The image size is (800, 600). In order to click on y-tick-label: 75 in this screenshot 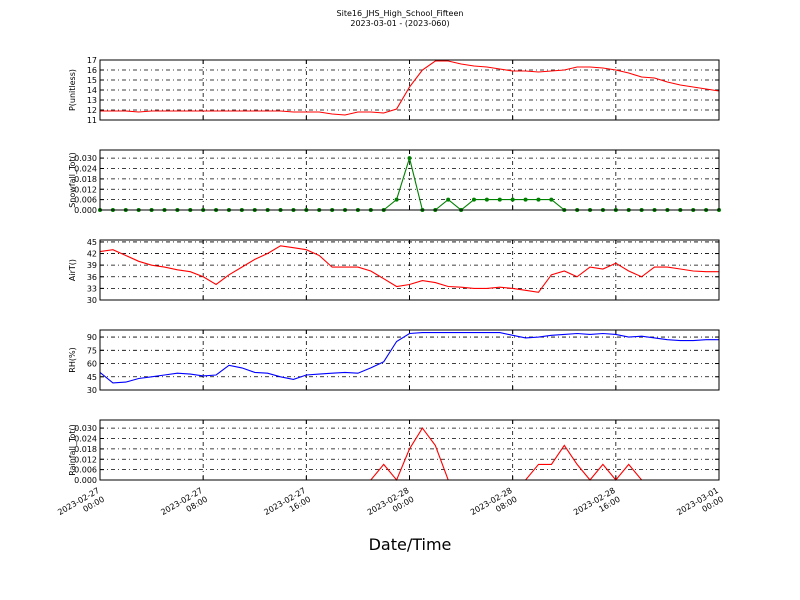, I will do `click(92, 350)`.